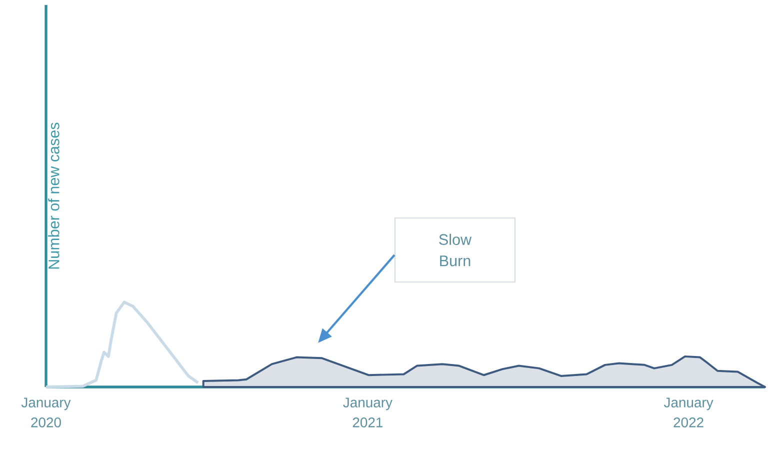 The width and height of the screenshot is (769, 456). Describe the element at coordinates (455, 250) in the screenshot. I see `text: Slow Burn` at that location.